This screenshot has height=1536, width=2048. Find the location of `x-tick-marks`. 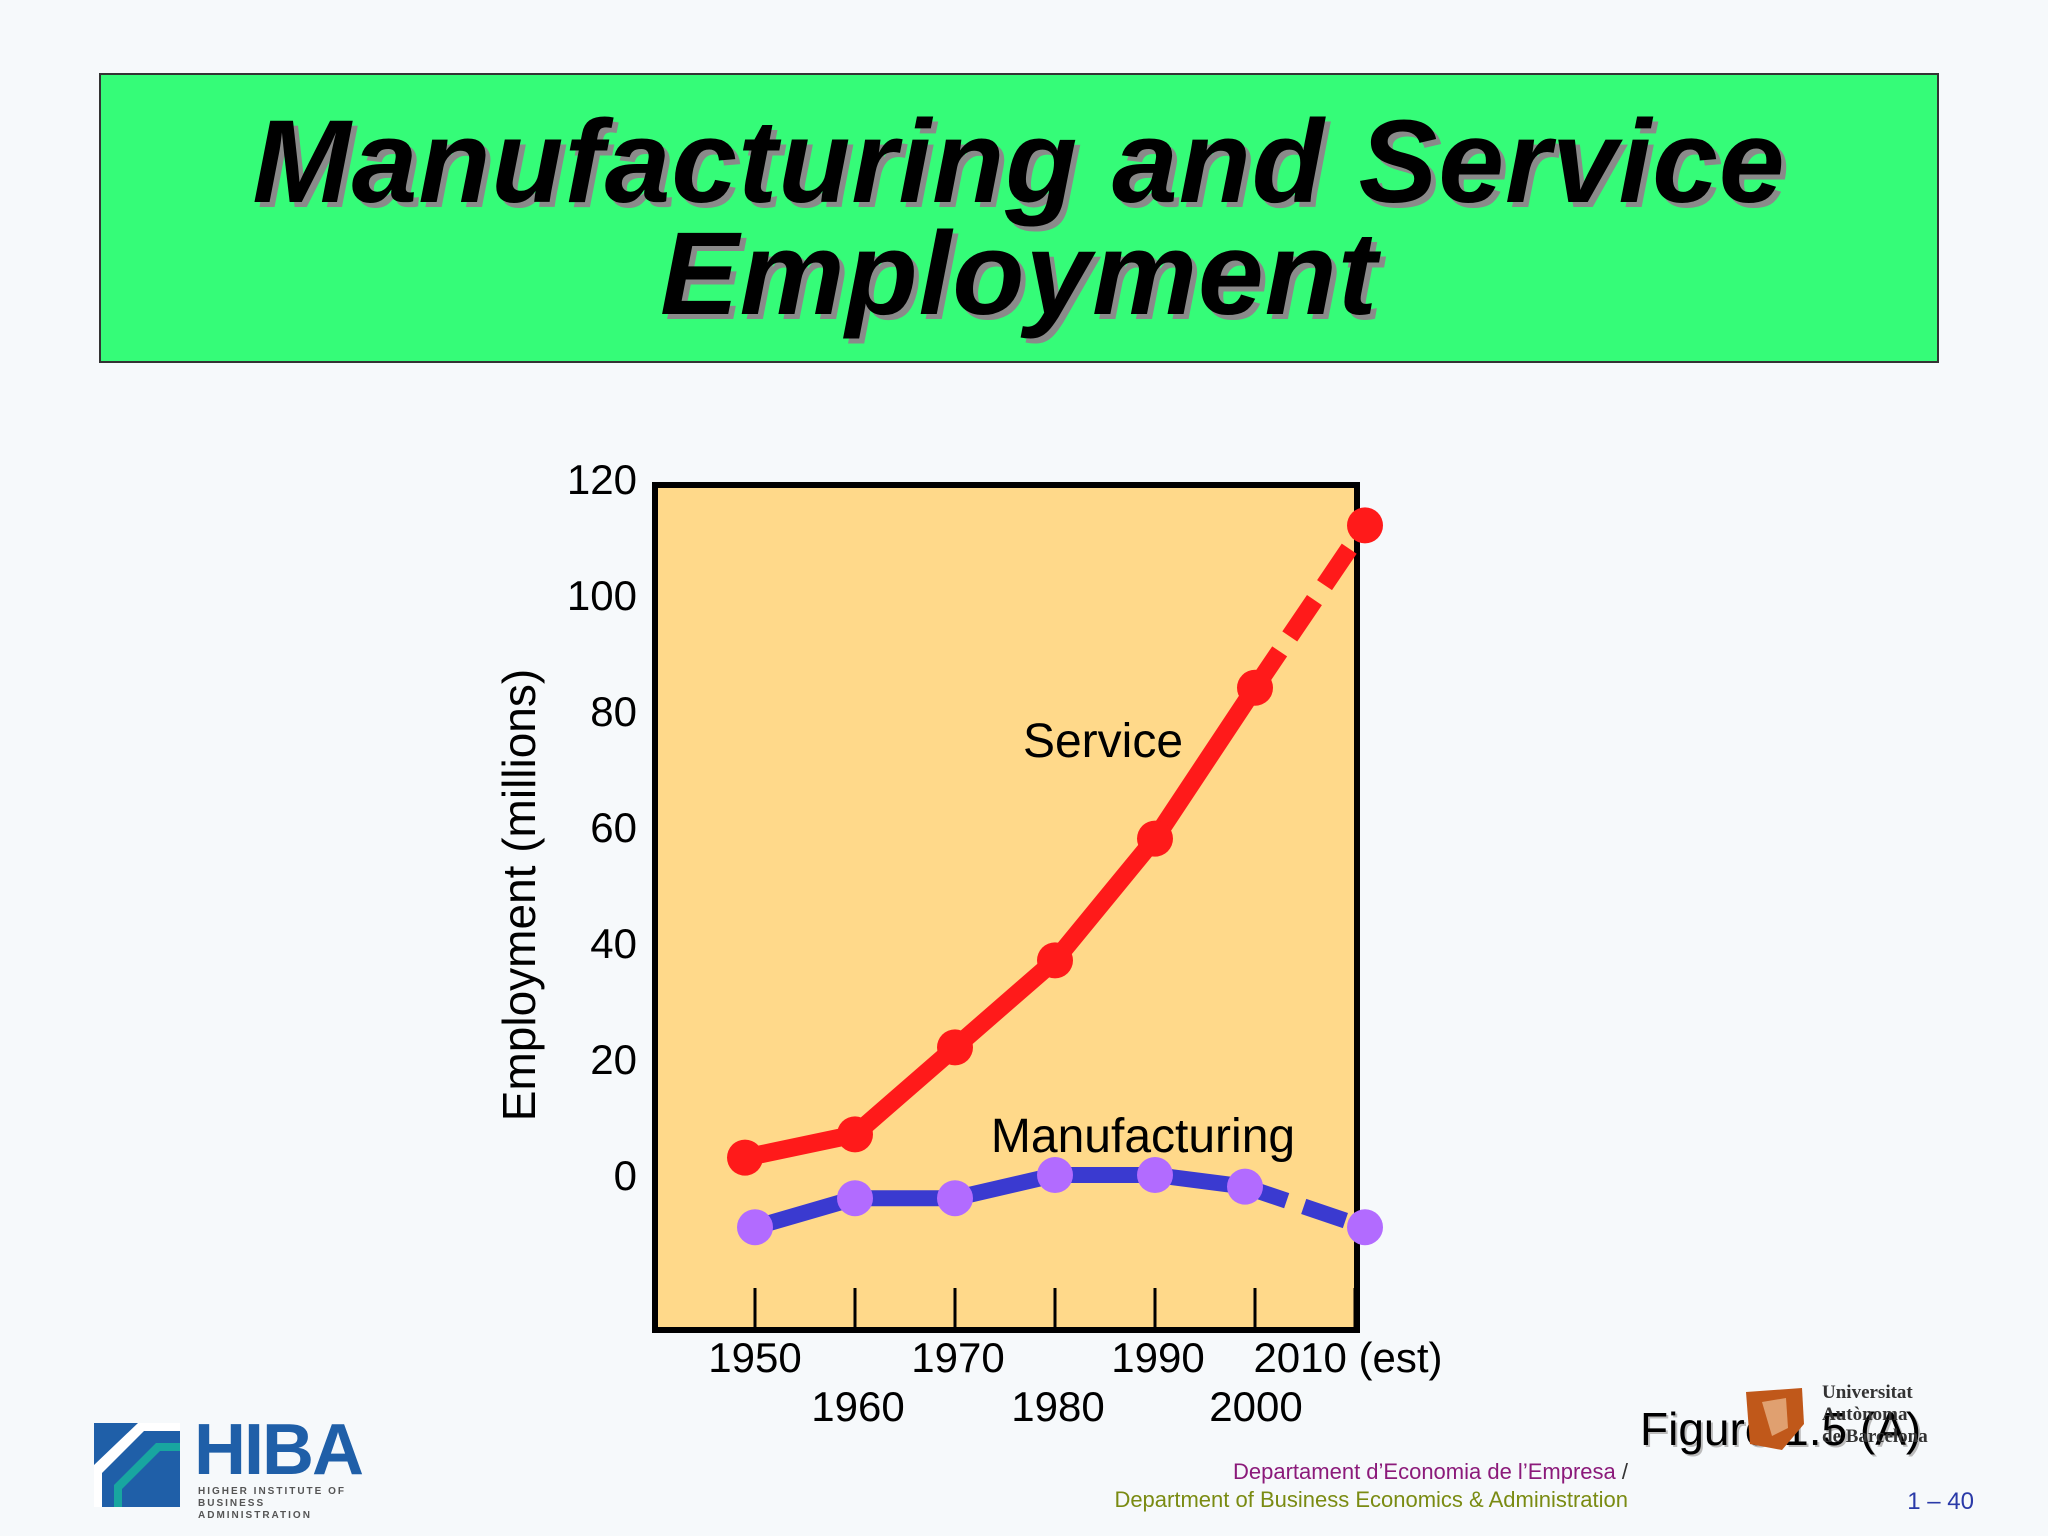

x-tick-marks is located at coordinates (1055, 1309).